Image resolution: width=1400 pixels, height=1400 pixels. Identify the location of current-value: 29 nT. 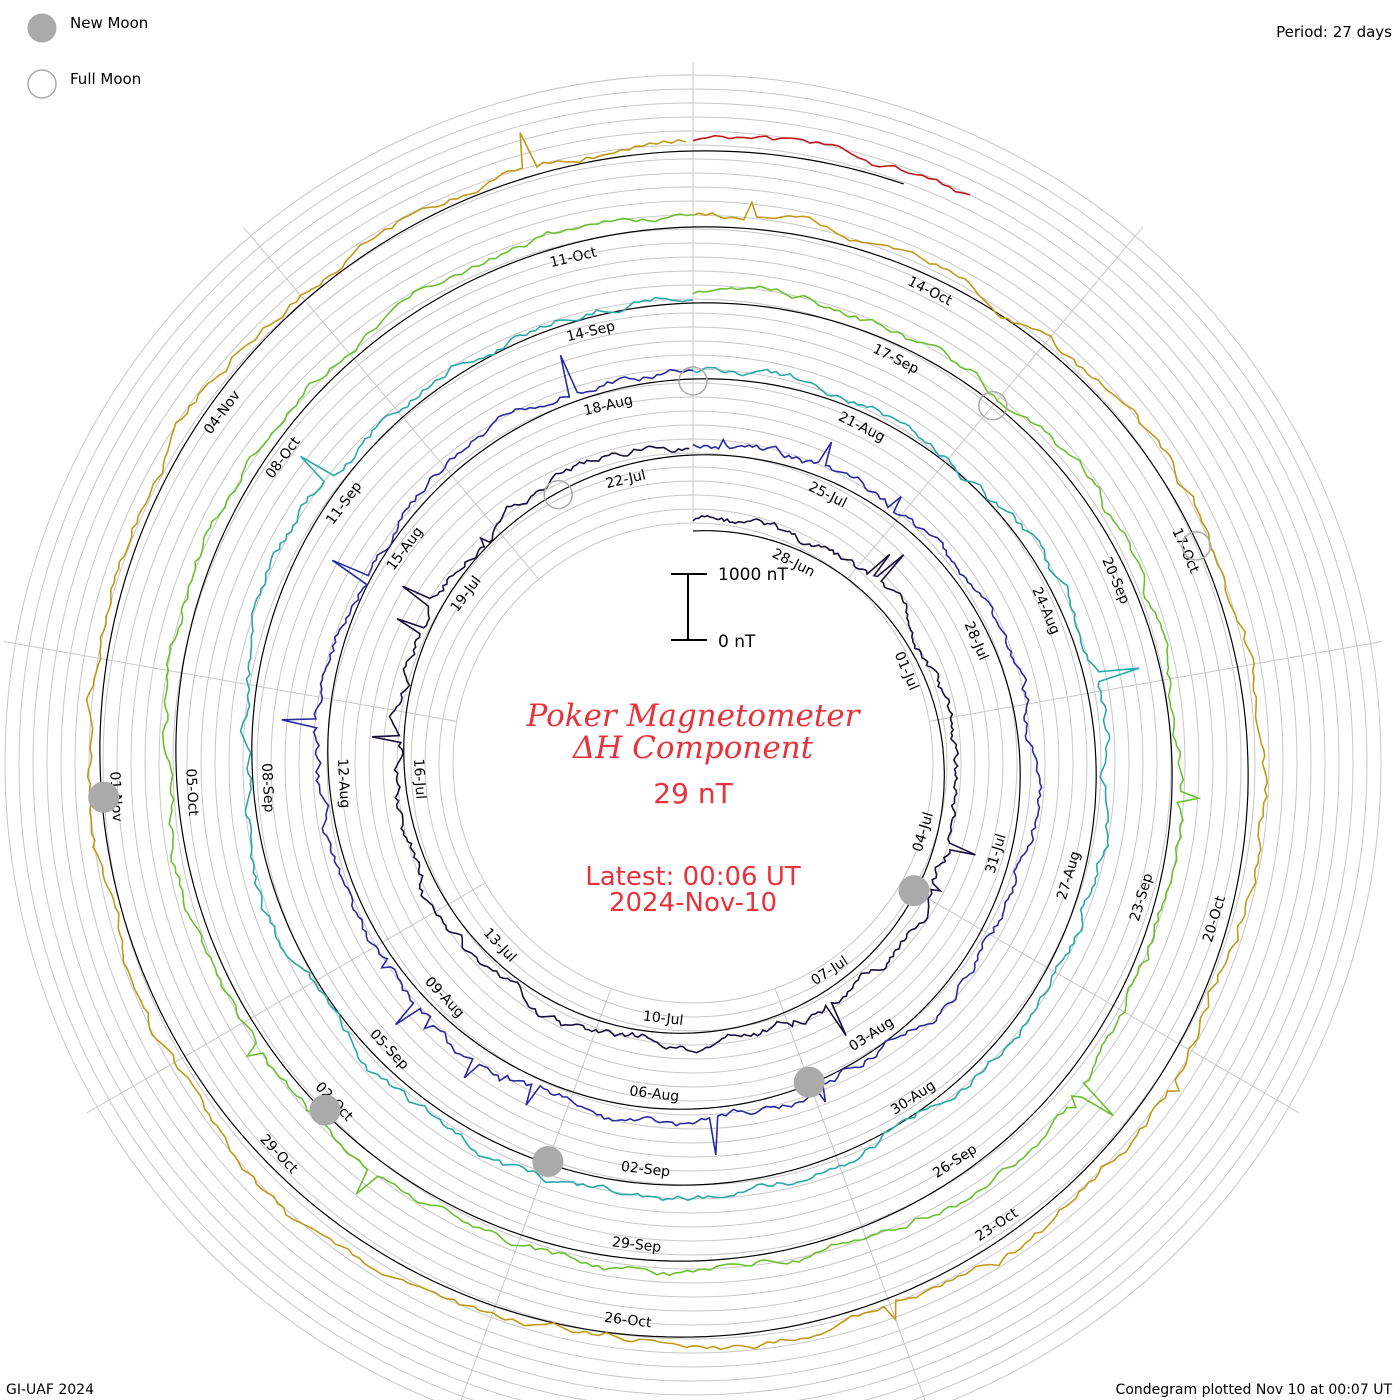
(693, 793).